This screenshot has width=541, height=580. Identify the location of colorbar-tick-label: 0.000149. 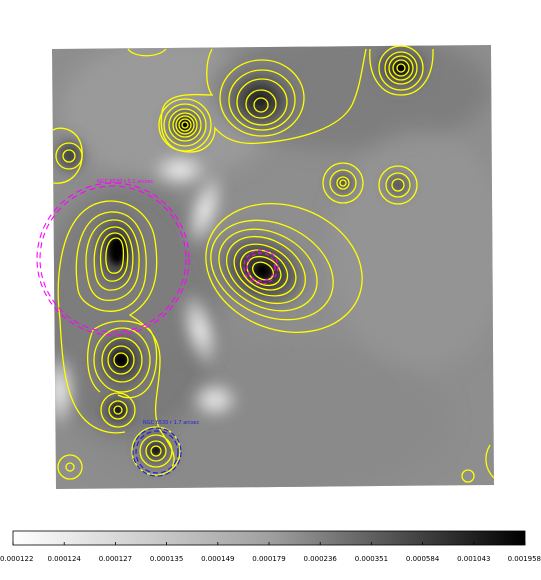
(217, 559).